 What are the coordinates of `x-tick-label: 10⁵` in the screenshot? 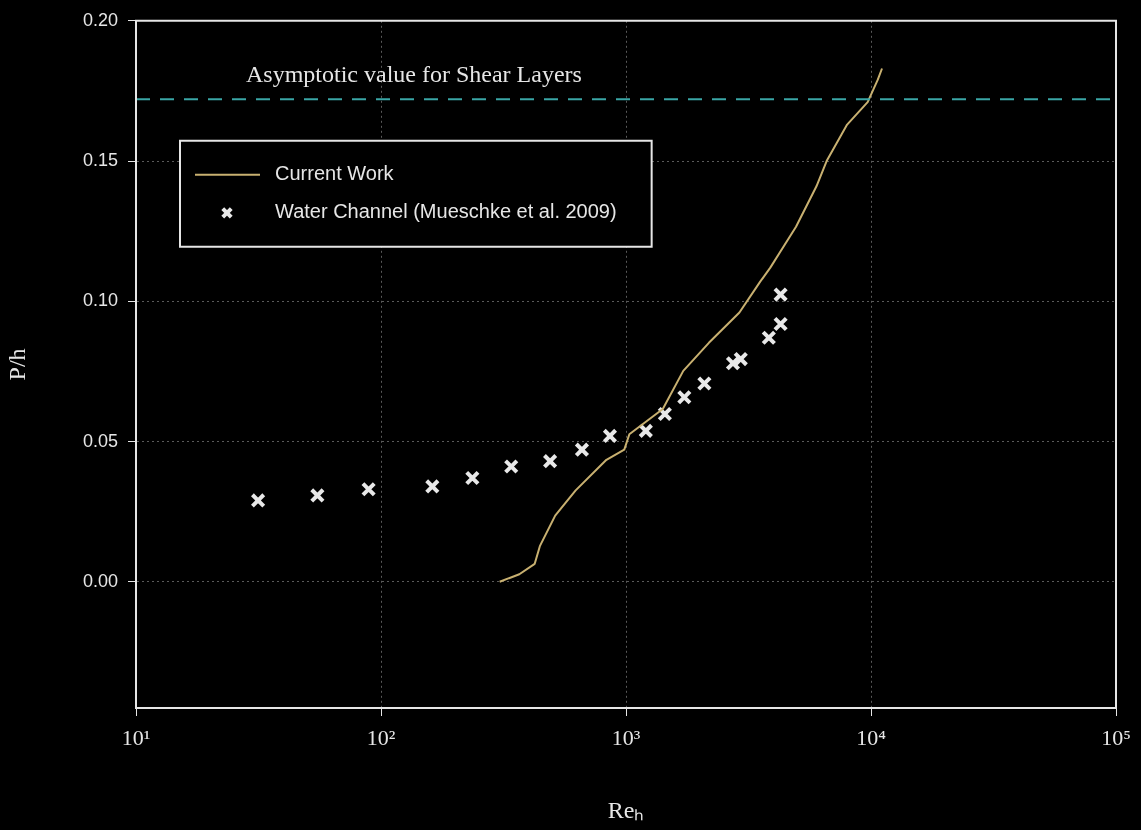 It's located at (1116, 737).